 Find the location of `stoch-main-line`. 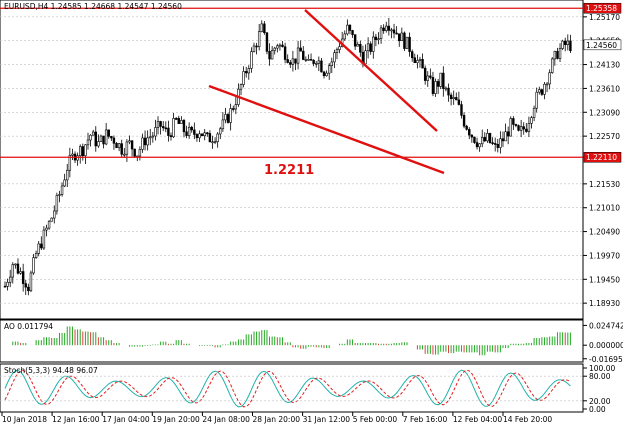

stoch-main-line is located at coordinates (287, 388).